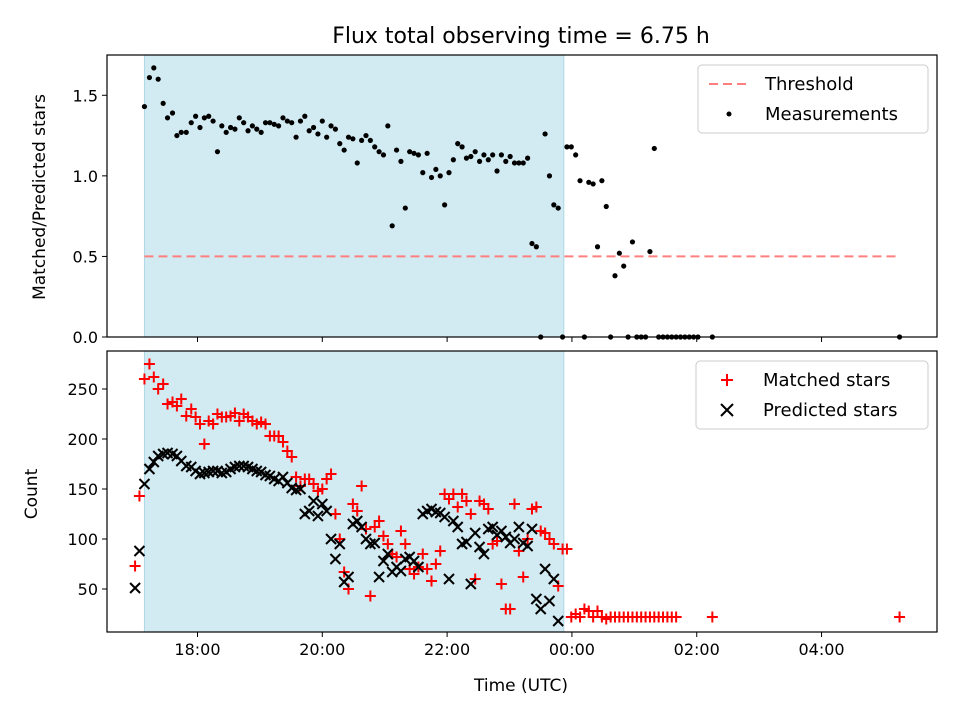 This screenshot has height=720, width=960. What do you see at coordinates (572, 649) in the screenshot?
I see `xtick-label: 00:00` at bounding box center [572, 649].